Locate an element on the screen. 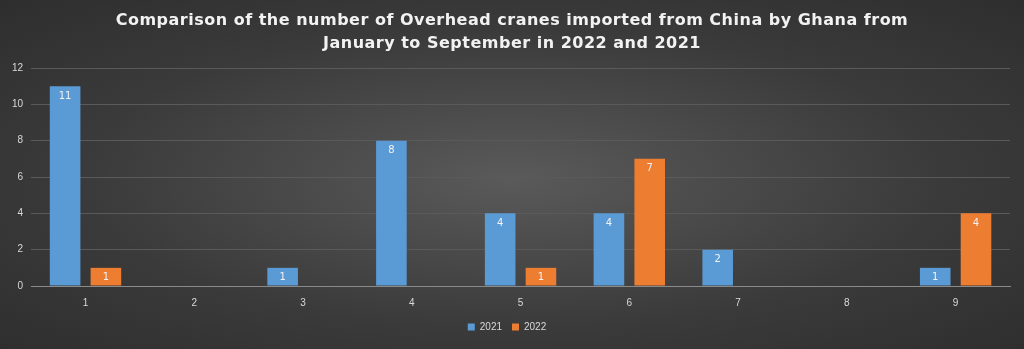  chart-title: Comparison of the number of Overhead cranes imported from China by Ghana from January to September in 2022 and 2021 is located at coordinates (512, 31).